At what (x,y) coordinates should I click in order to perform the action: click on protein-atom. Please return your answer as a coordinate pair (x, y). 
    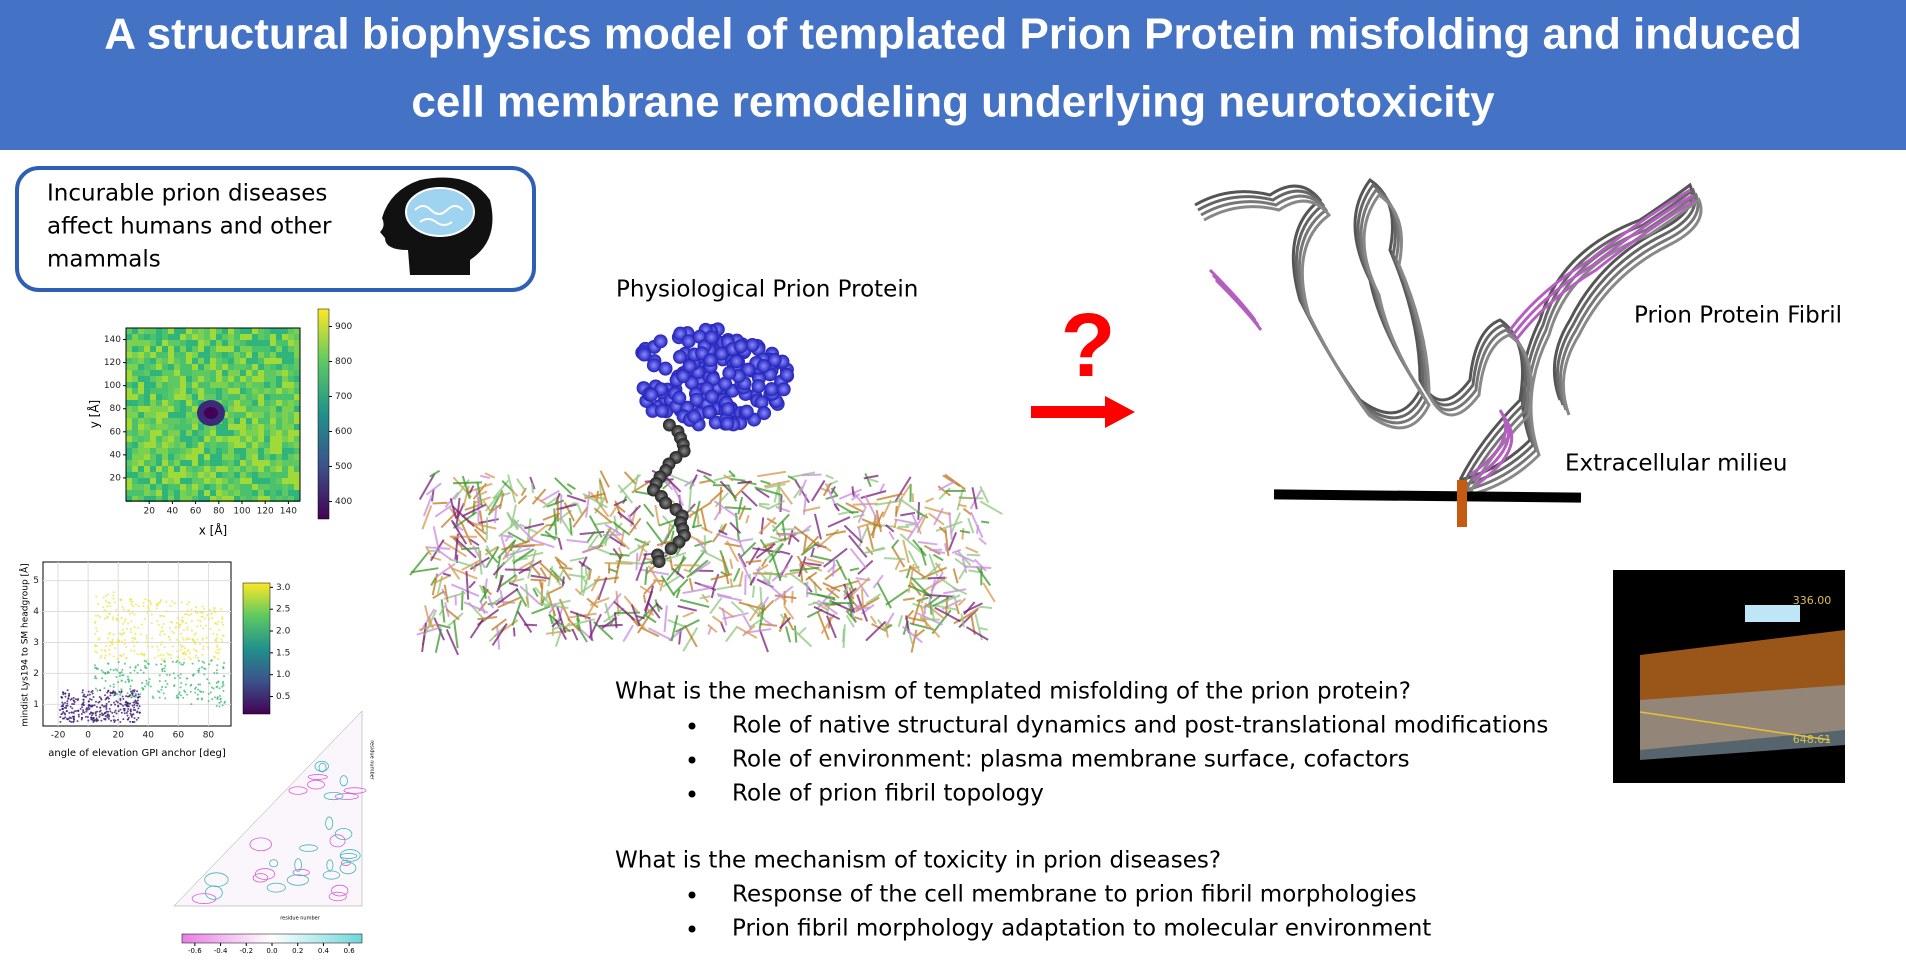
    Looking at the image, I should click on (644, 355).